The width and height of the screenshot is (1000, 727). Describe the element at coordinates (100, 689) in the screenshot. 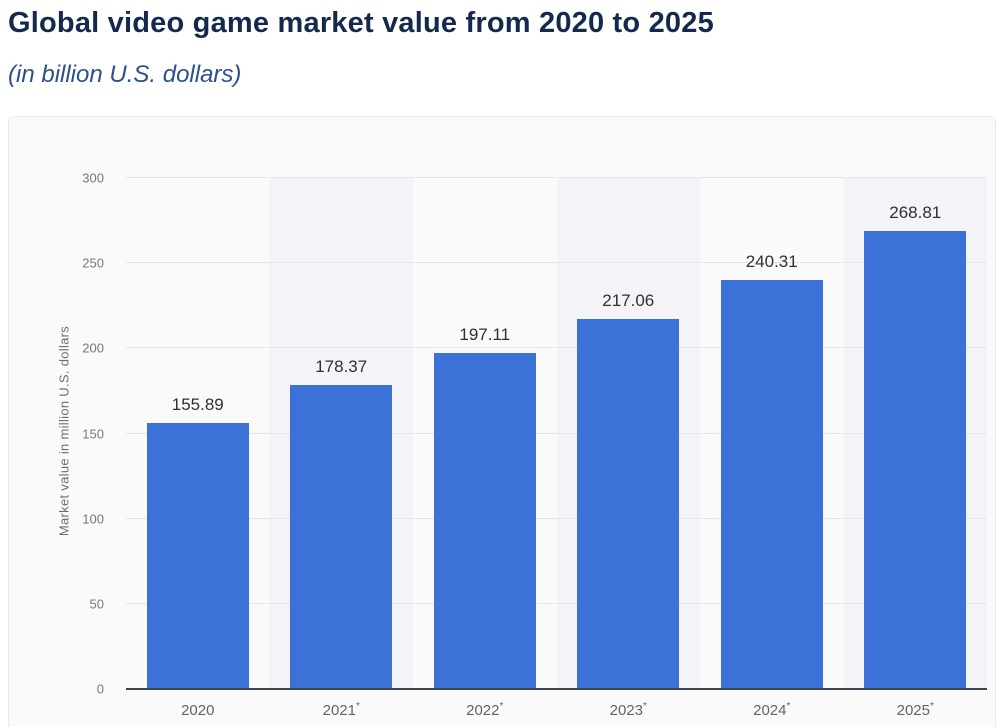

I see `y-tick-label: 0` at that location.